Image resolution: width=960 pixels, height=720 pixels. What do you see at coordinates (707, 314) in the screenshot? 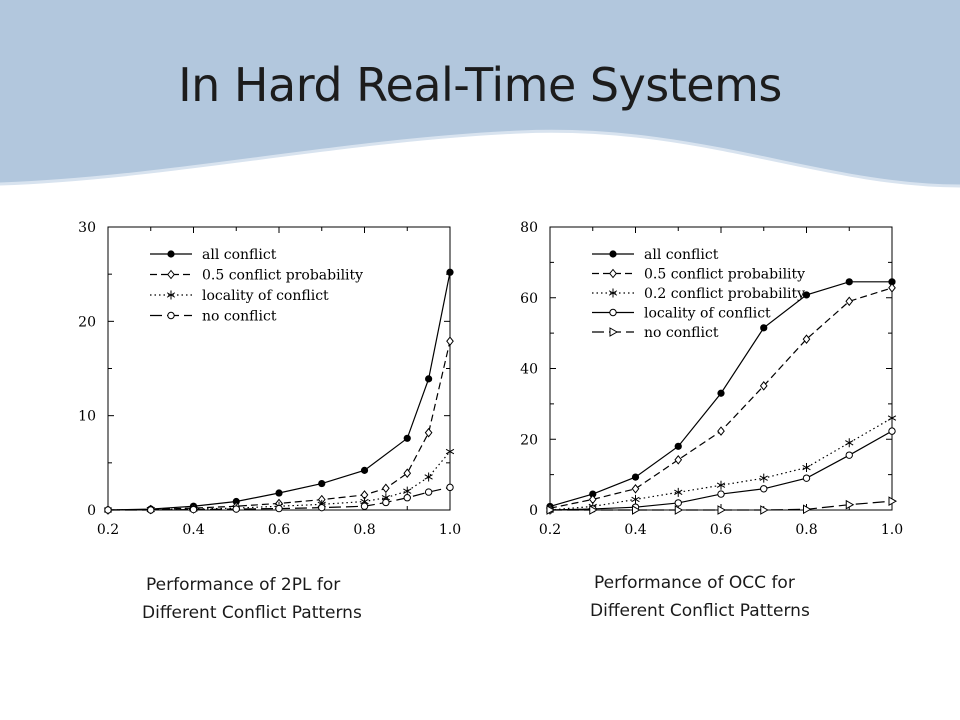
I see `chart-1-legend-label: locality of conflict` at bounding box center [707, 314].